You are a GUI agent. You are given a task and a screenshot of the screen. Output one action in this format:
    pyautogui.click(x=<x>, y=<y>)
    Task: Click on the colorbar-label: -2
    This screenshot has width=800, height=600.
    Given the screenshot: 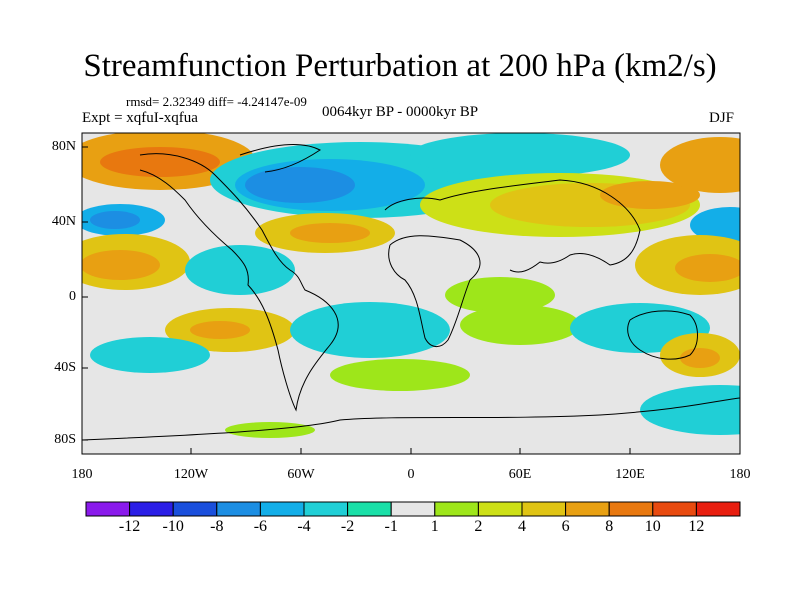 What is the action you would take?
    pyautogui.click(x=347, y=526)
    